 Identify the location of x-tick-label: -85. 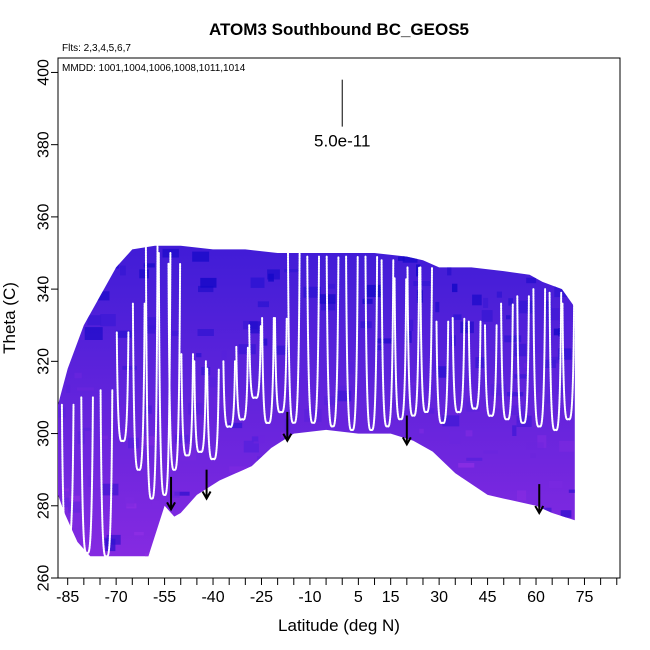
(67, 597).